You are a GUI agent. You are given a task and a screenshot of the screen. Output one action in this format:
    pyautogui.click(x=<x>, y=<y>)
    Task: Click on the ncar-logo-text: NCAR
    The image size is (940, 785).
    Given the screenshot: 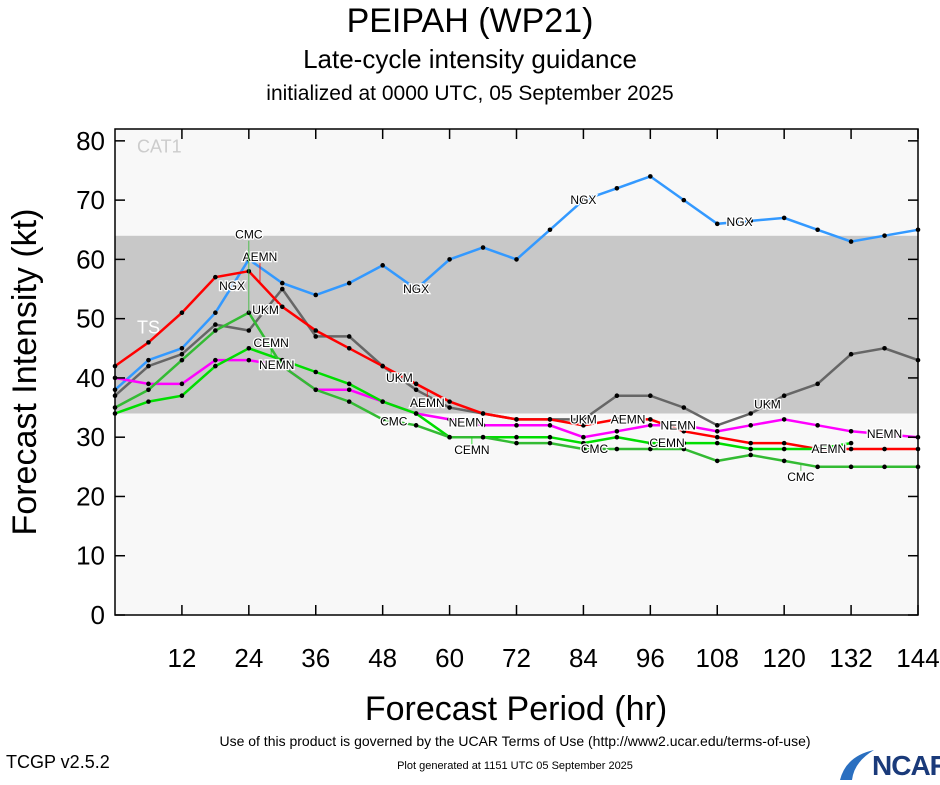 What is the action you would take?
    pyautogui.click(x=906, y=765)
    